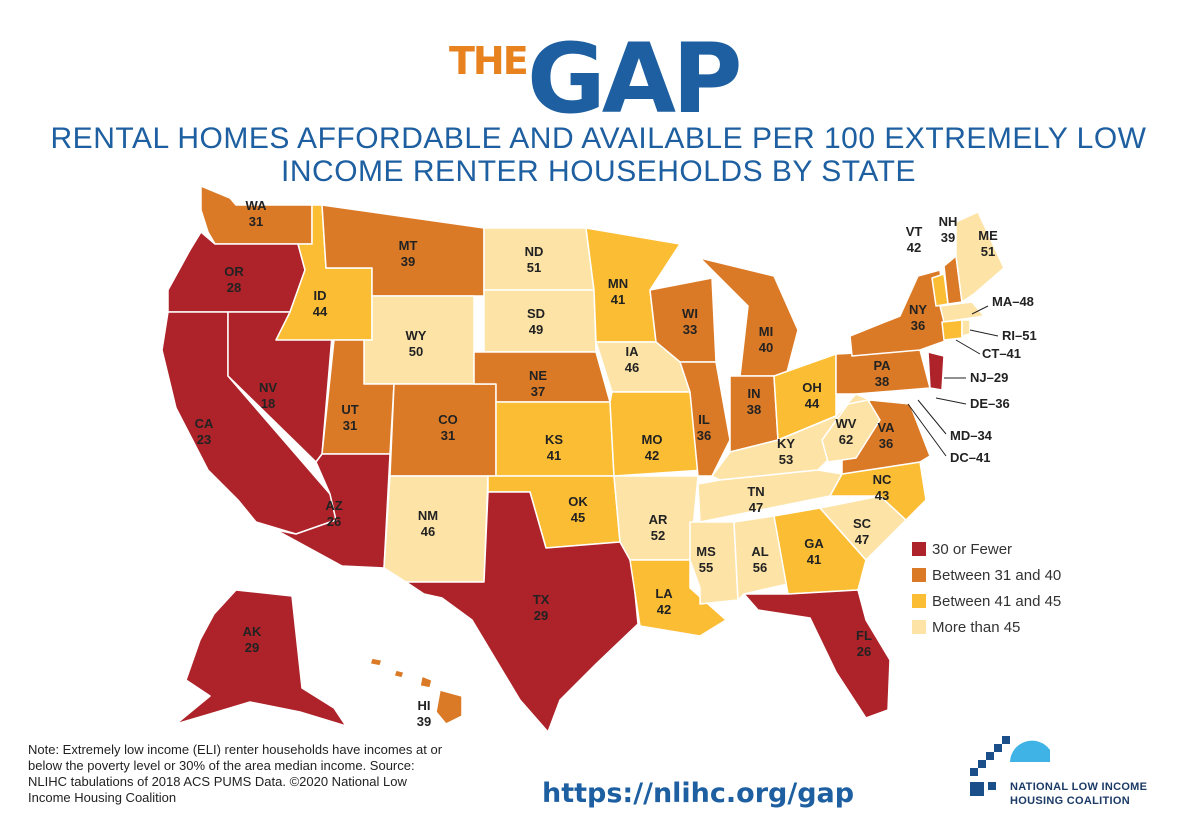  I want to click on nlihc-logo-arc, so click(1030, 751).